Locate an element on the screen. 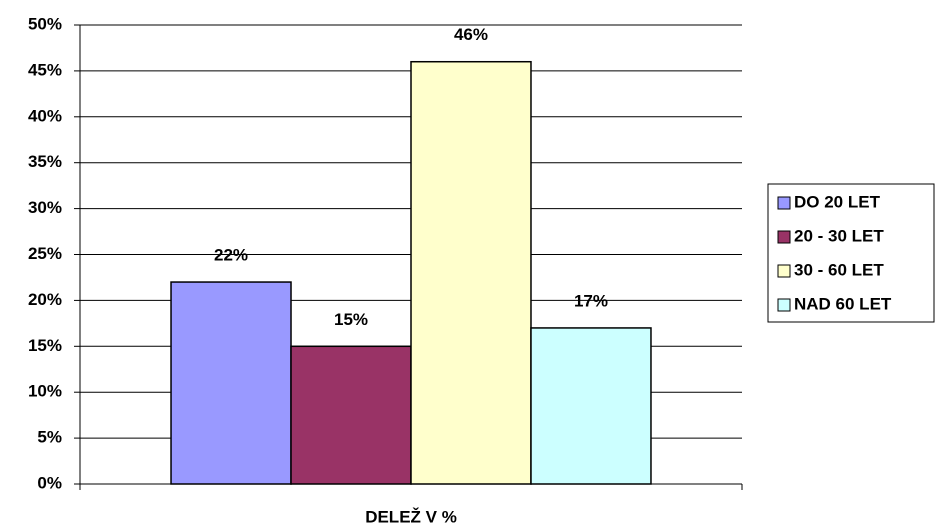 The height and width of the screenshot is (530, 937). y-tick-label: 10% is located at coordinates (45, 391).